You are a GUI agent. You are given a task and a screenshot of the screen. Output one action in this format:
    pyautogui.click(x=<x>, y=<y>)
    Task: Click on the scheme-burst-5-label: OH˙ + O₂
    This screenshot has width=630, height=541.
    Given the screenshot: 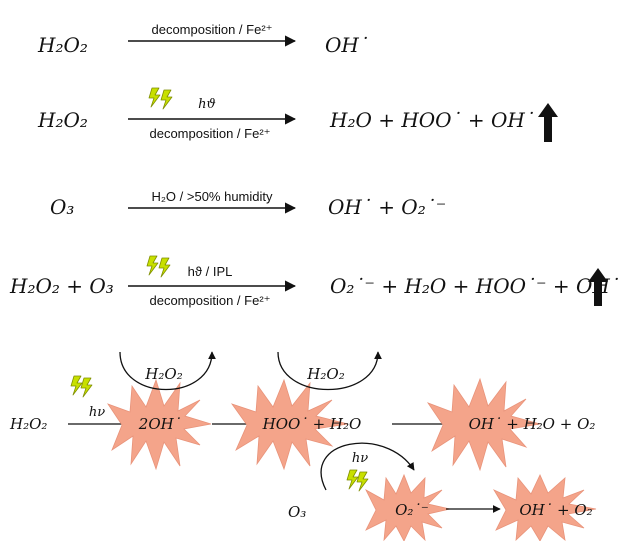 What is the action you would take?
    pyautogui.click(x=555, y=510)
    